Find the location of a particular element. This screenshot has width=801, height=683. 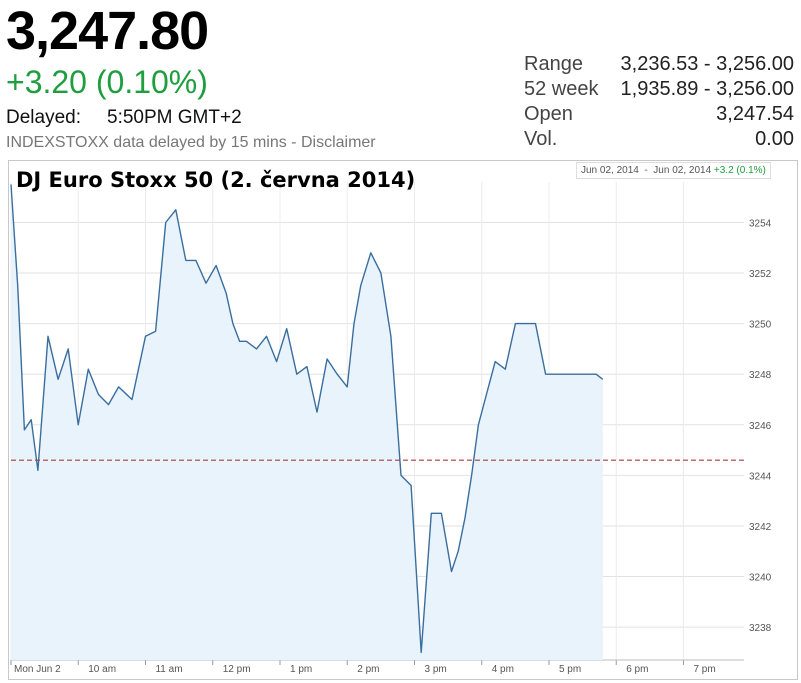

x-tick-label: 6 pm is located at coordinates (637, 669).